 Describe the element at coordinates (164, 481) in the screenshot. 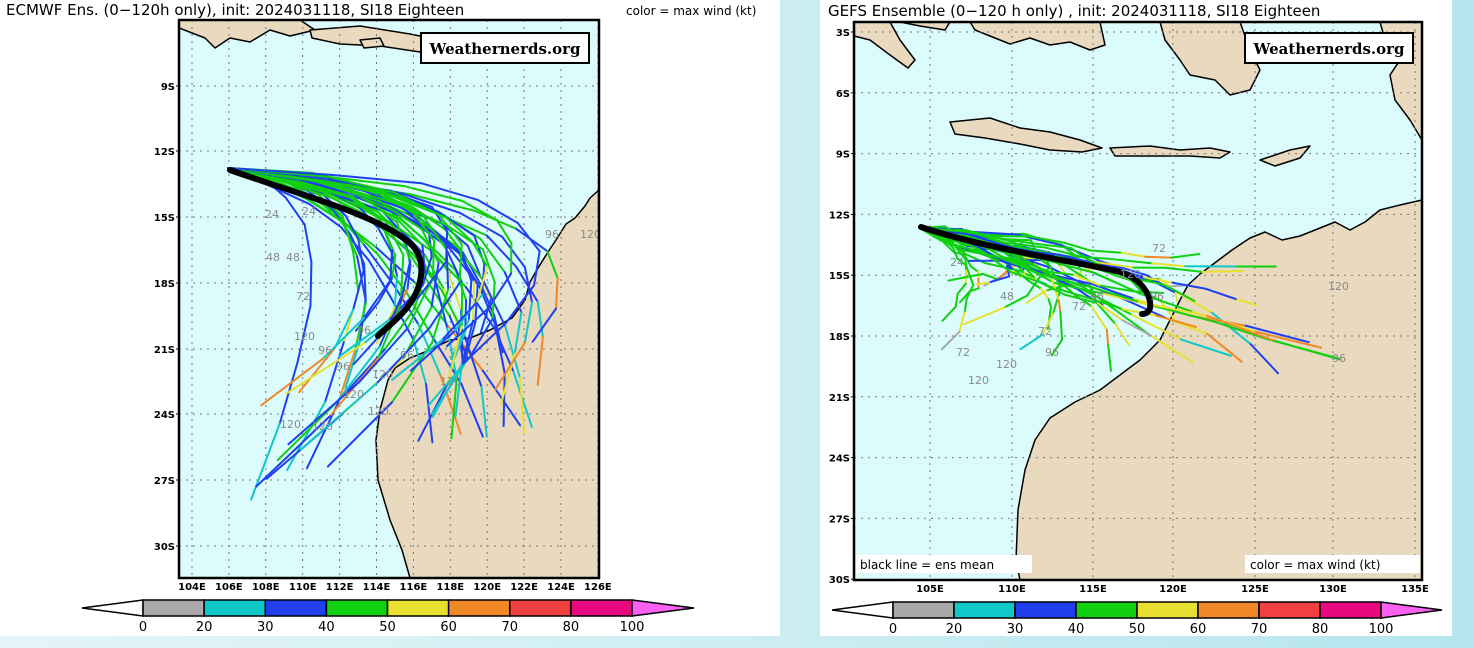

I see `latitude-label: 27S` at that location.